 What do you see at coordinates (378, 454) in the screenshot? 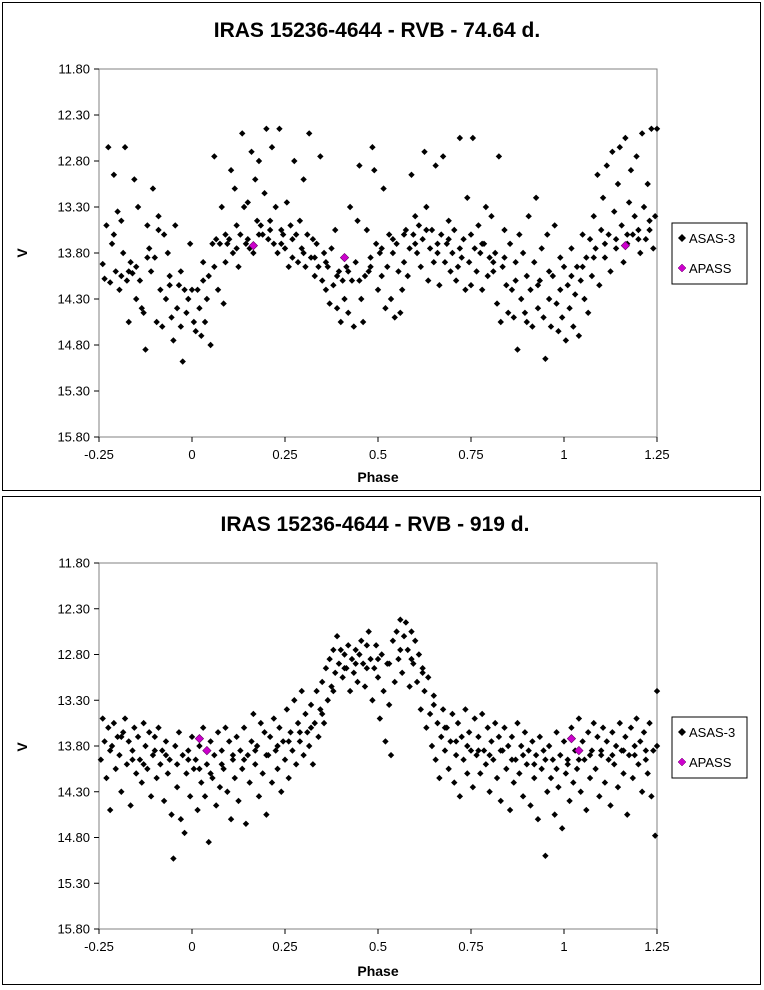
I see `x-tick-label: 0.5` at bounding box center [378, 454].